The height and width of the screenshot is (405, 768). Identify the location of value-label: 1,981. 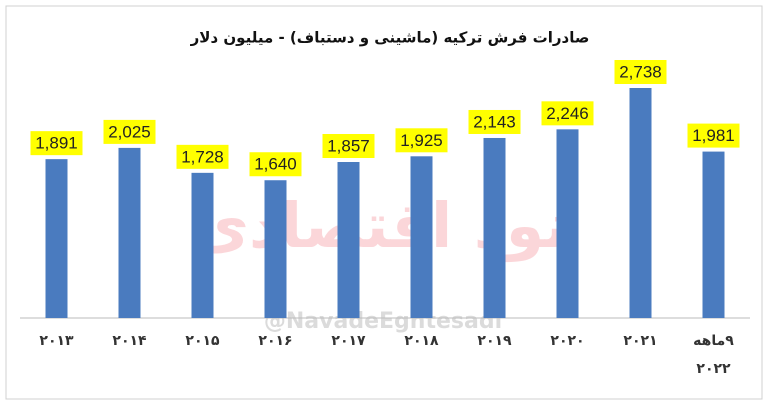
(713, 135).